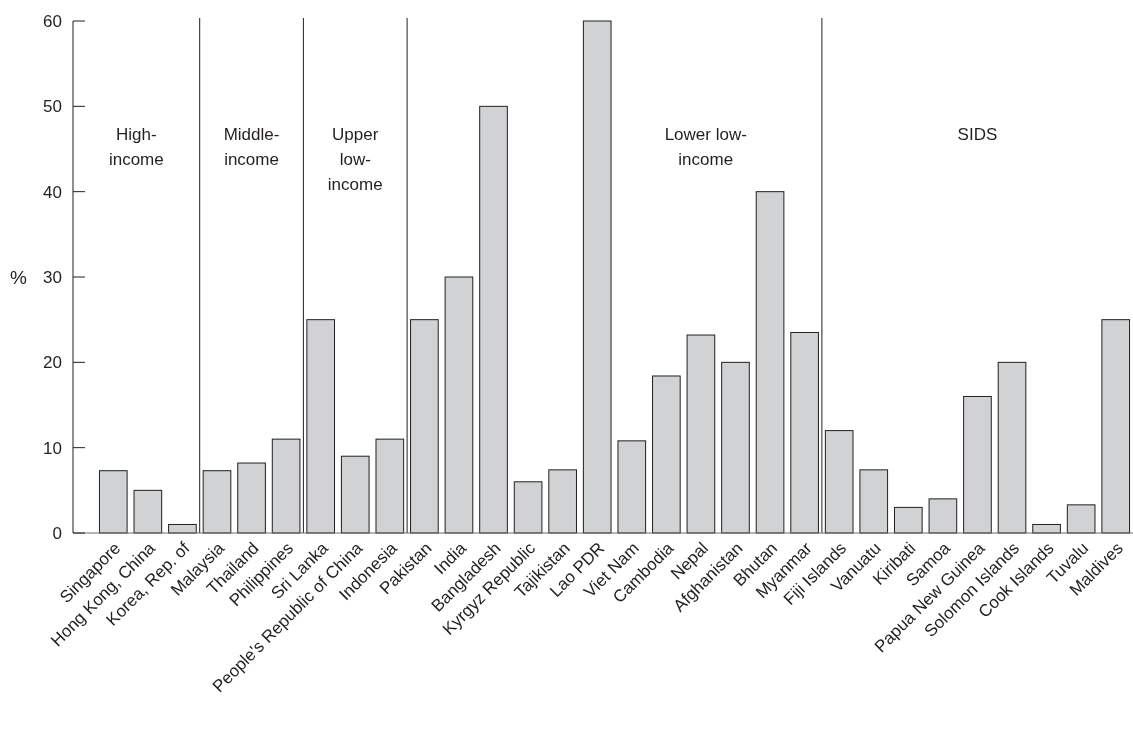  What do you see at coordinates (52, 21) in the screenshot?
I see `y-tick-label: 60` at bounding box center [52, 21].